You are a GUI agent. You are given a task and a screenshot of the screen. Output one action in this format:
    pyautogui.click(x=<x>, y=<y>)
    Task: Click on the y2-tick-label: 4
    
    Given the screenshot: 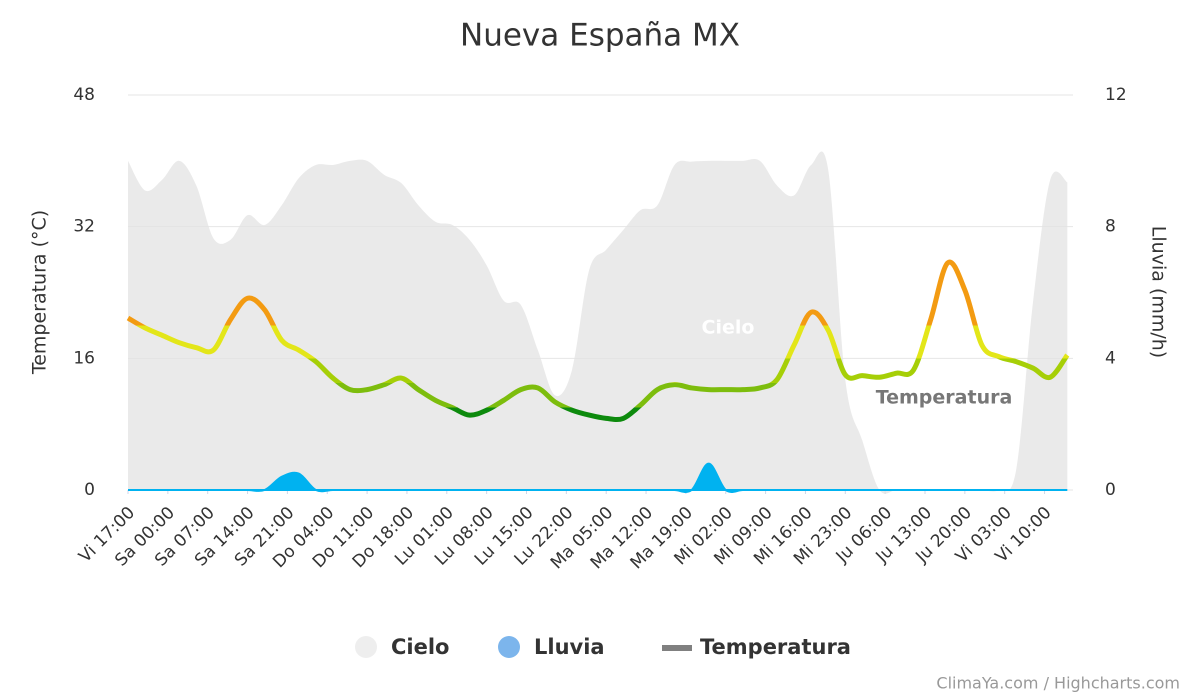 What is the action you would take?
    pyautogui.click(x=1110, y=358)
    